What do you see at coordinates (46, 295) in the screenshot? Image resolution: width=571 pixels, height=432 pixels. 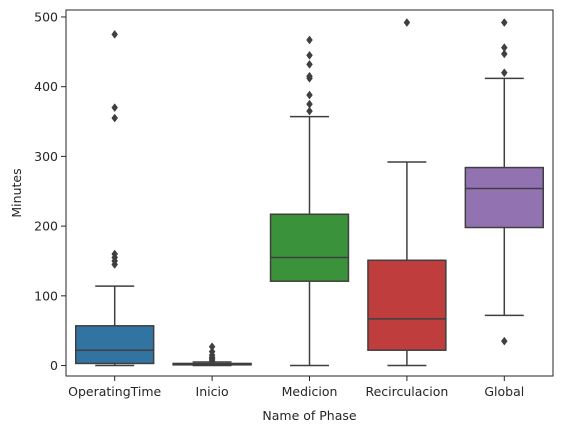 I see `y-tick-label: 100` at bounding box center [46, 295].